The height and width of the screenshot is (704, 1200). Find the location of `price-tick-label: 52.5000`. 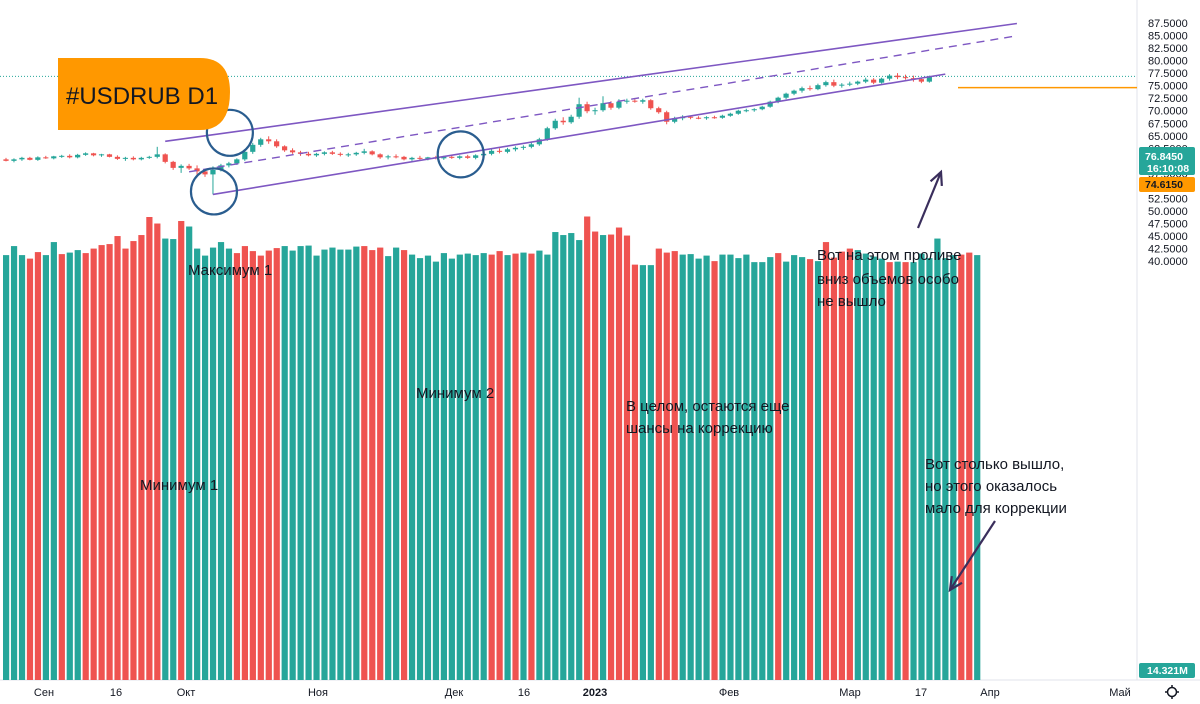

price-tick-label: 52.5000 is located at coordinates (1168, 199).